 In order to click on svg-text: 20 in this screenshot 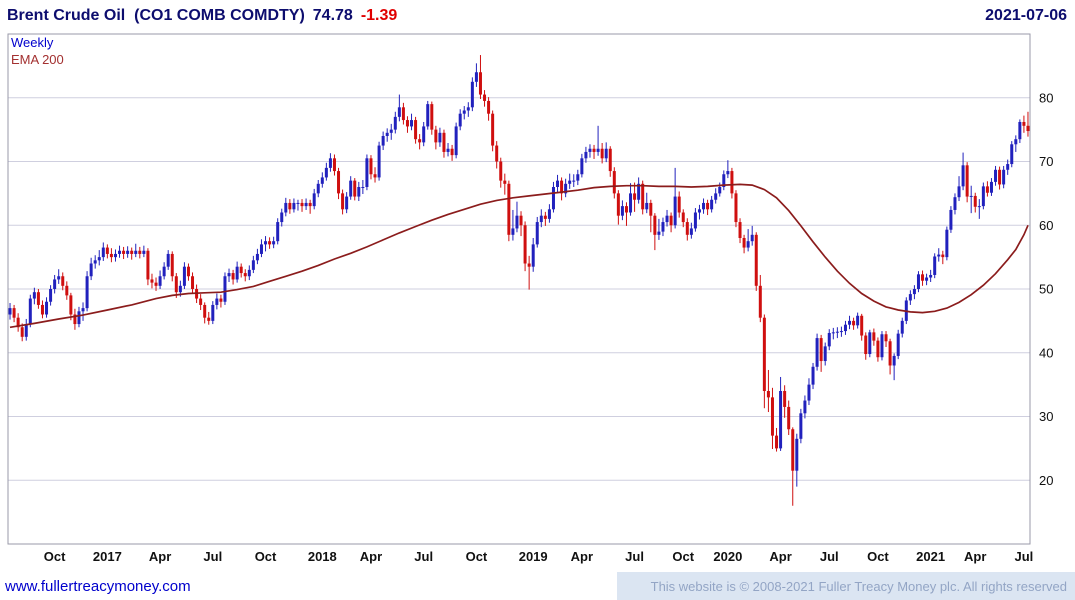, I will do `click(1046, 480)`.